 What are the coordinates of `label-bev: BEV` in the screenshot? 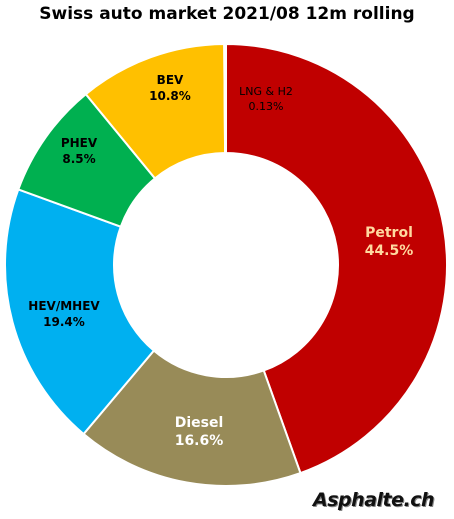 It's located at (170, 80).